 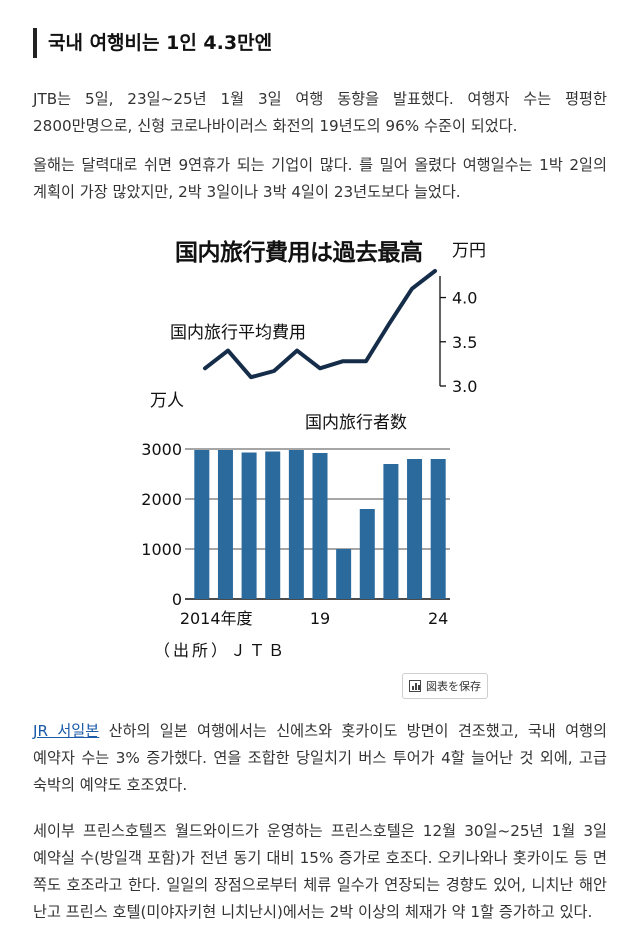 I want to click on x-label-mid: 19, so click(x=320, y=618).